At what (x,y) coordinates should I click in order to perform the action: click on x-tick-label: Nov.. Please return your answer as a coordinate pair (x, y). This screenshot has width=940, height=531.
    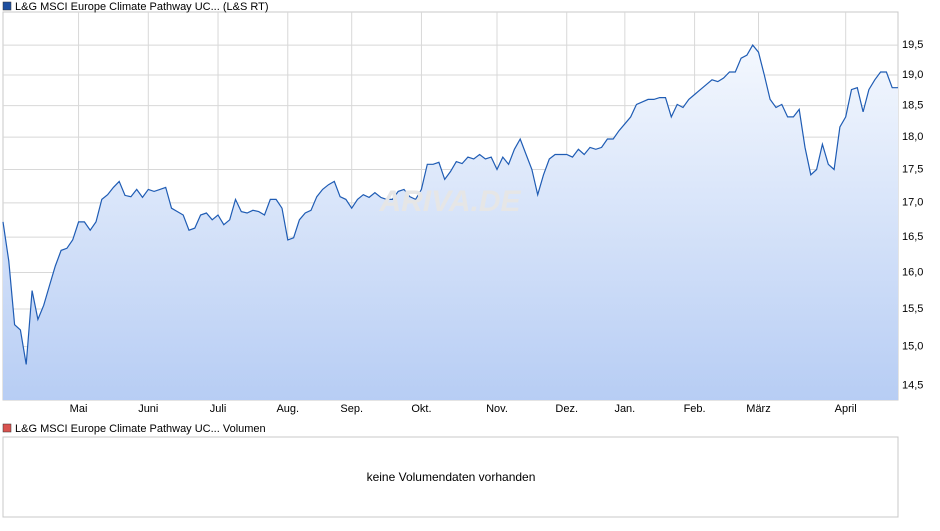
    Looking at the image, I should click on (497, 409).